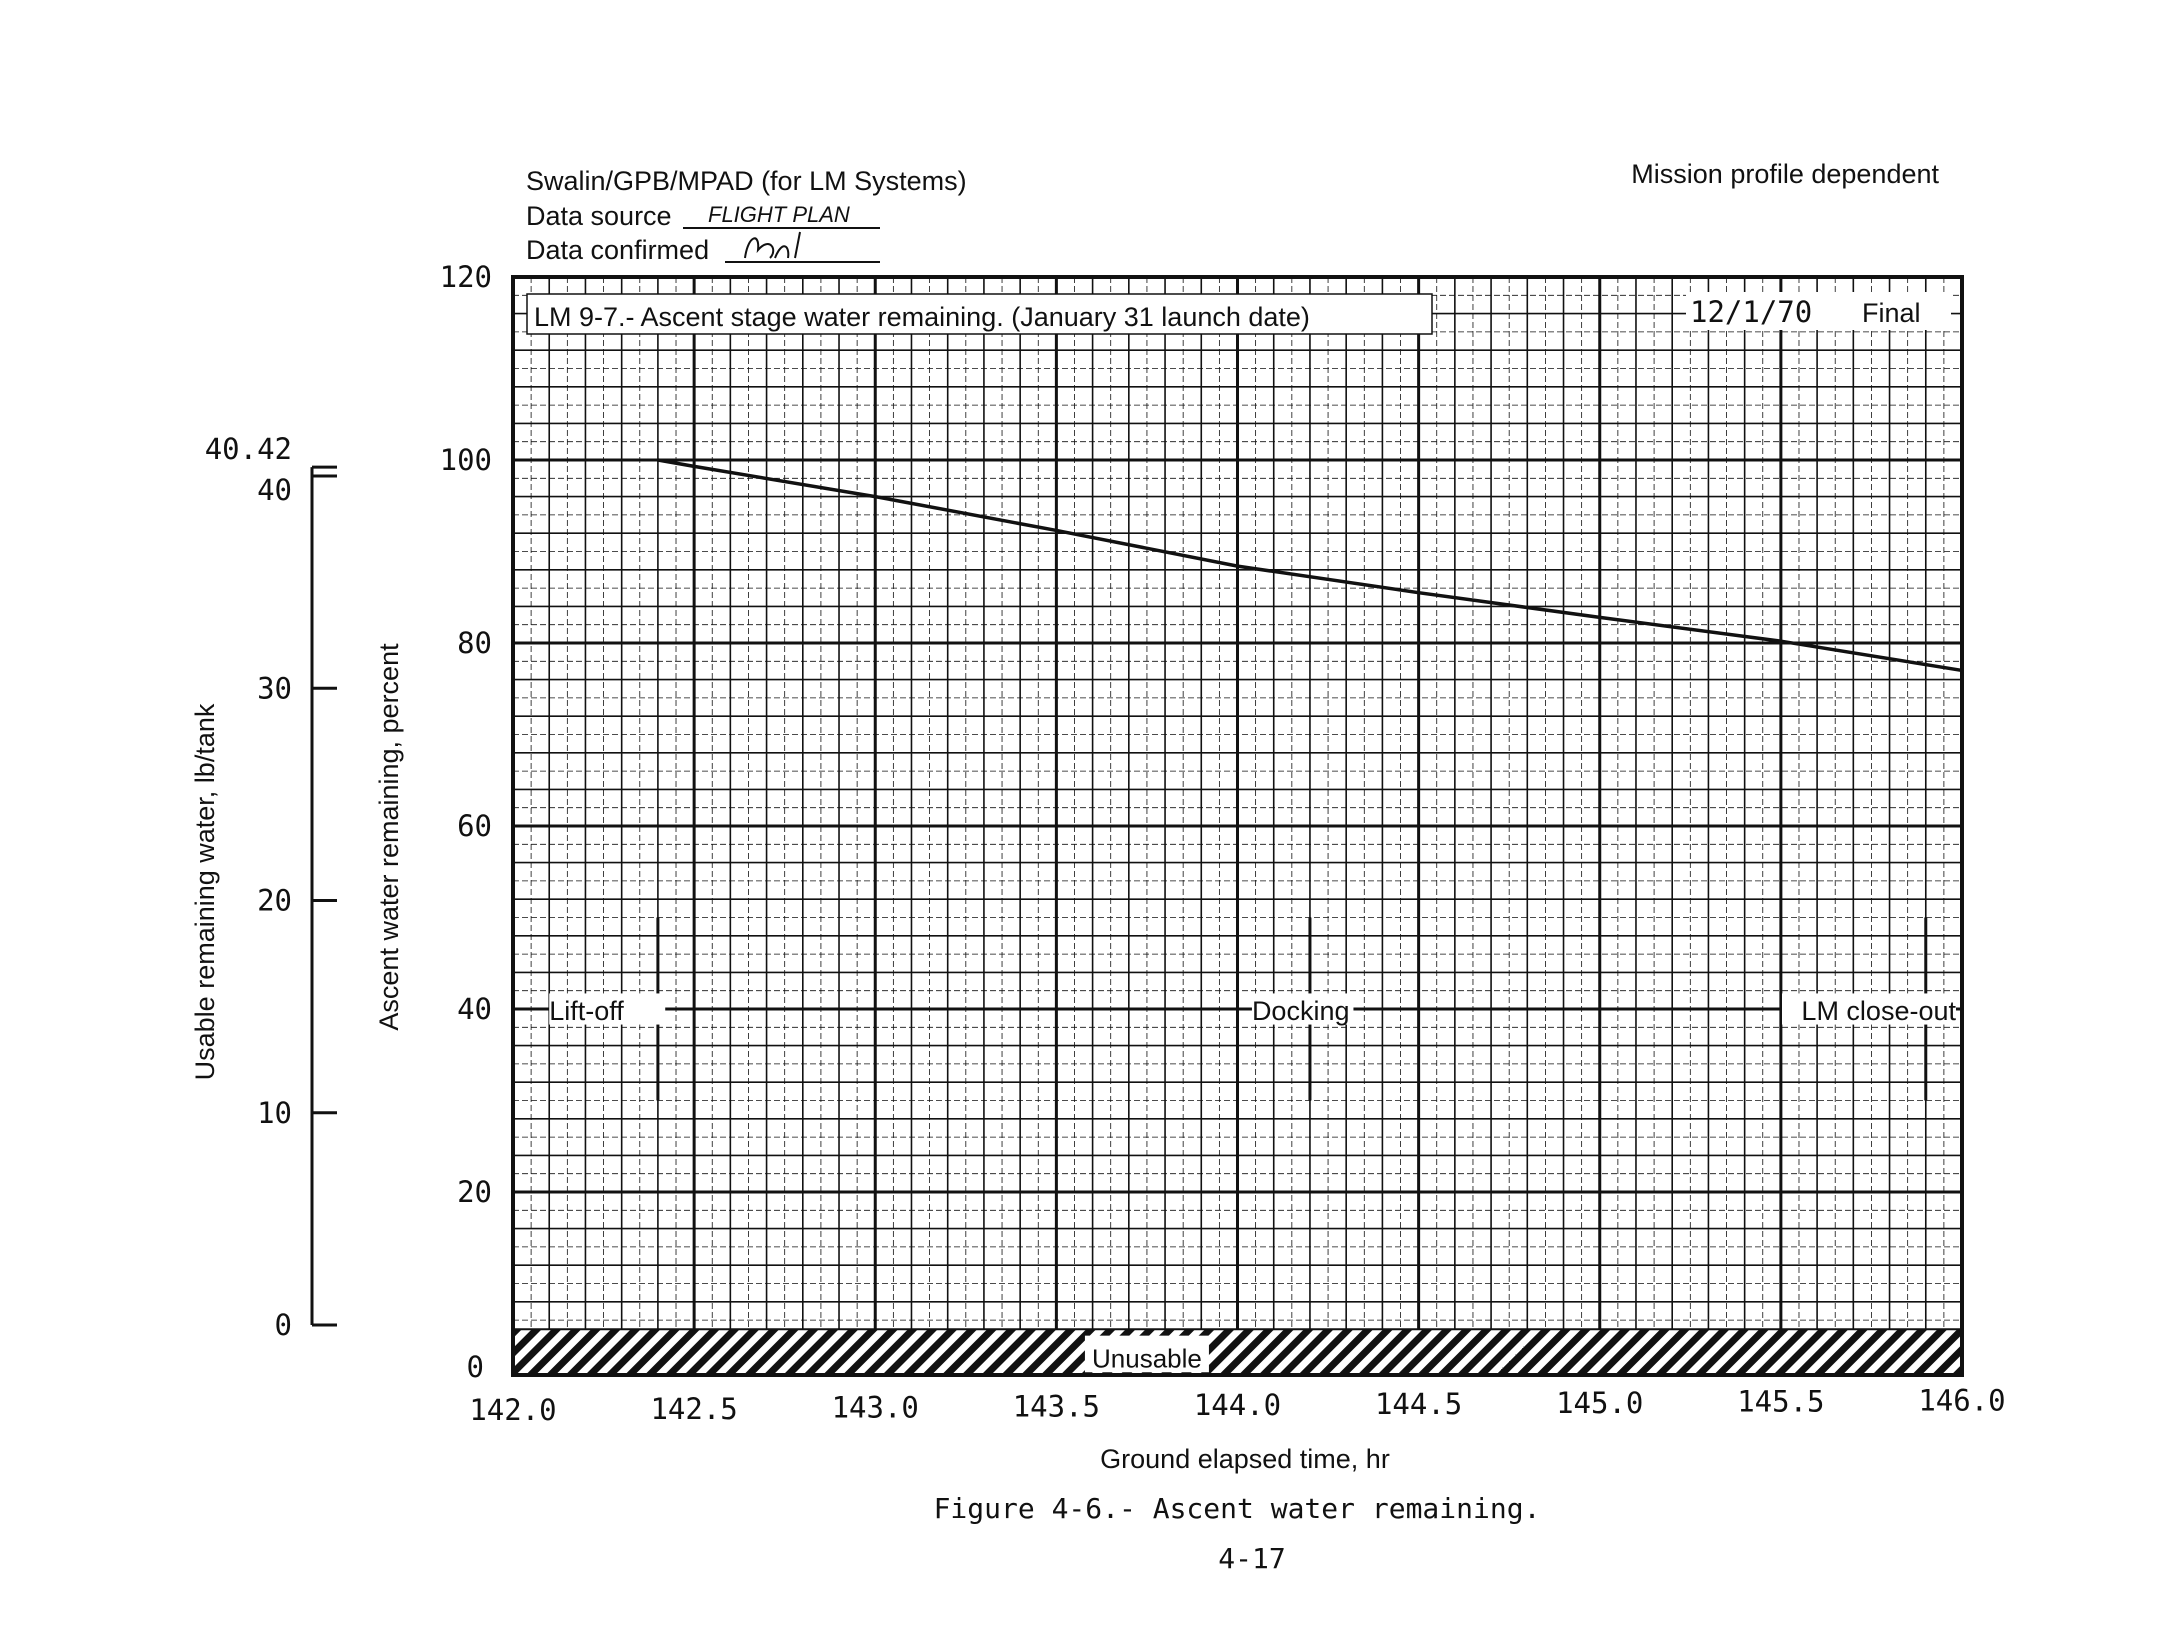  I want to click on data-source-value: FLIGHT PLAN, so click(779, 214).